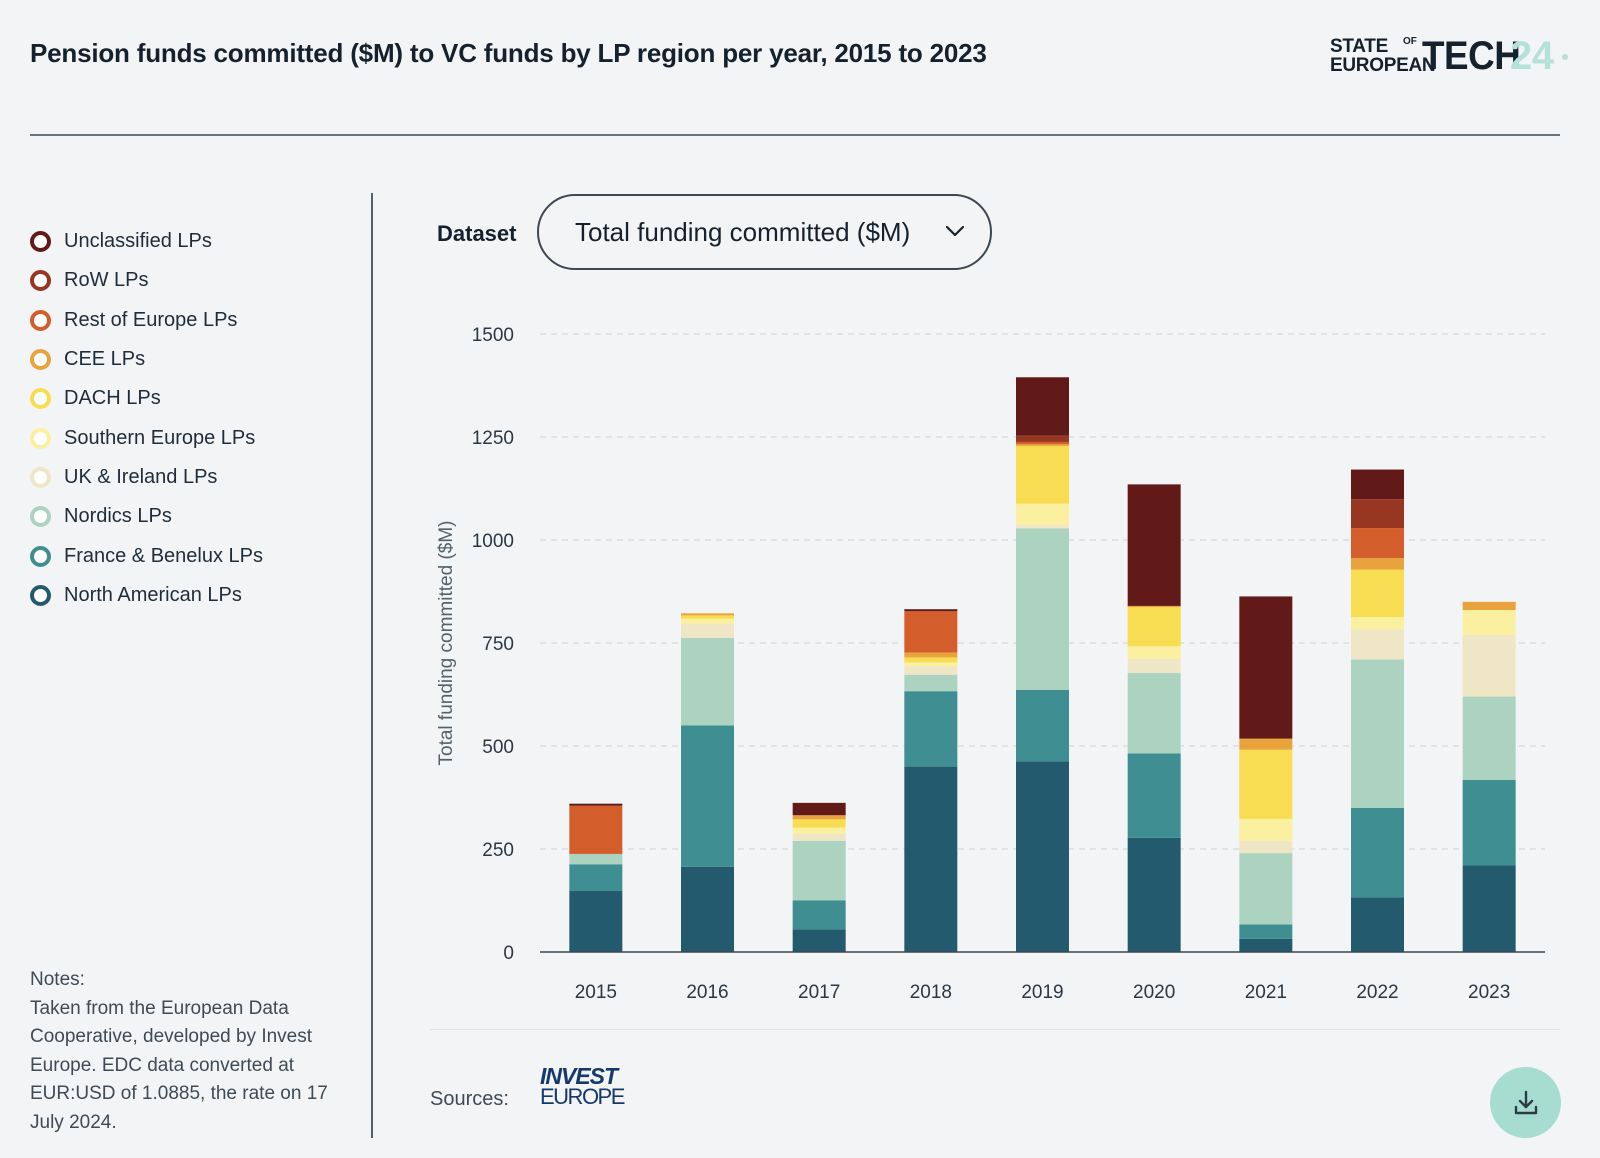  I want to click on legend-item: DACH LPs, so click(146, 398).